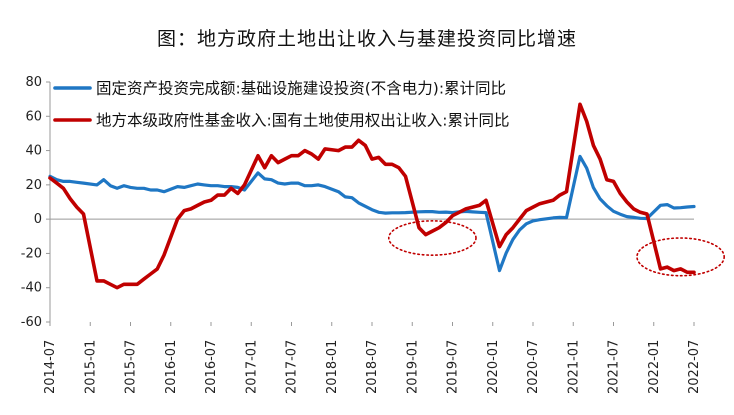 Image resolution: width=734 pixels, height=415 pixels. What do you see at coordinates (33, 151) in the screenshot?
I see `y-tick-label: 40` at bounding box center [33, 151].